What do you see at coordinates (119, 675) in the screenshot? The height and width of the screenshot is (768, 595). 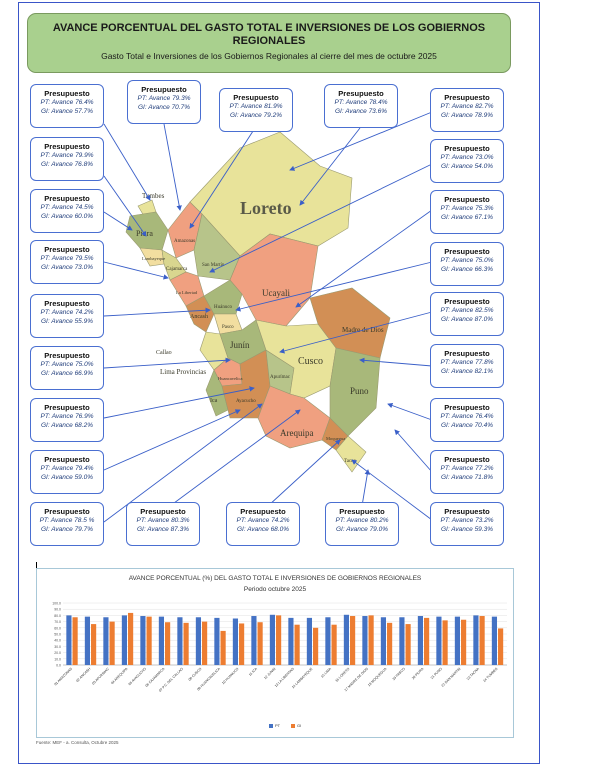 I see `x-tick-label: 04 AREQUIPA` at bounding box center [119, 675].